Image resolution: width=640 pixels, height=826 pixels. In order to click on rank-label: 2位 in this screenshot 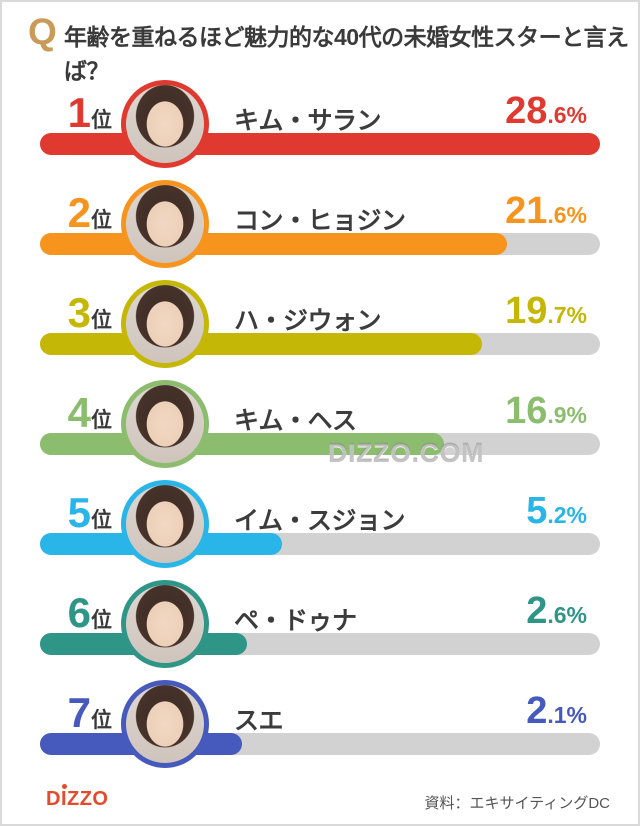, I will do `click(57, 213)`.